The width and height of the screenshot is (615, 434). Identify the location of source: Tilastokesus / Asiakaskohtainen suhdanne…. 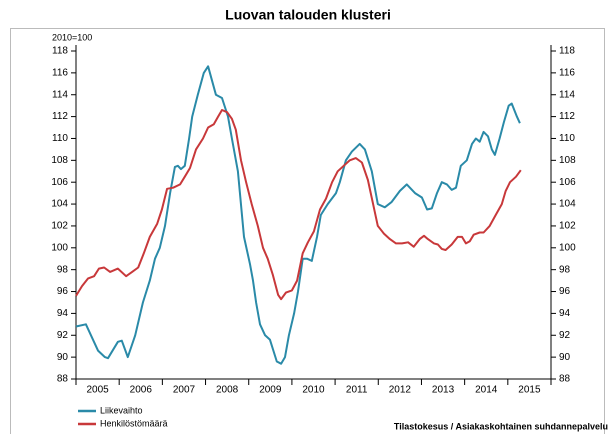
(501, 426).